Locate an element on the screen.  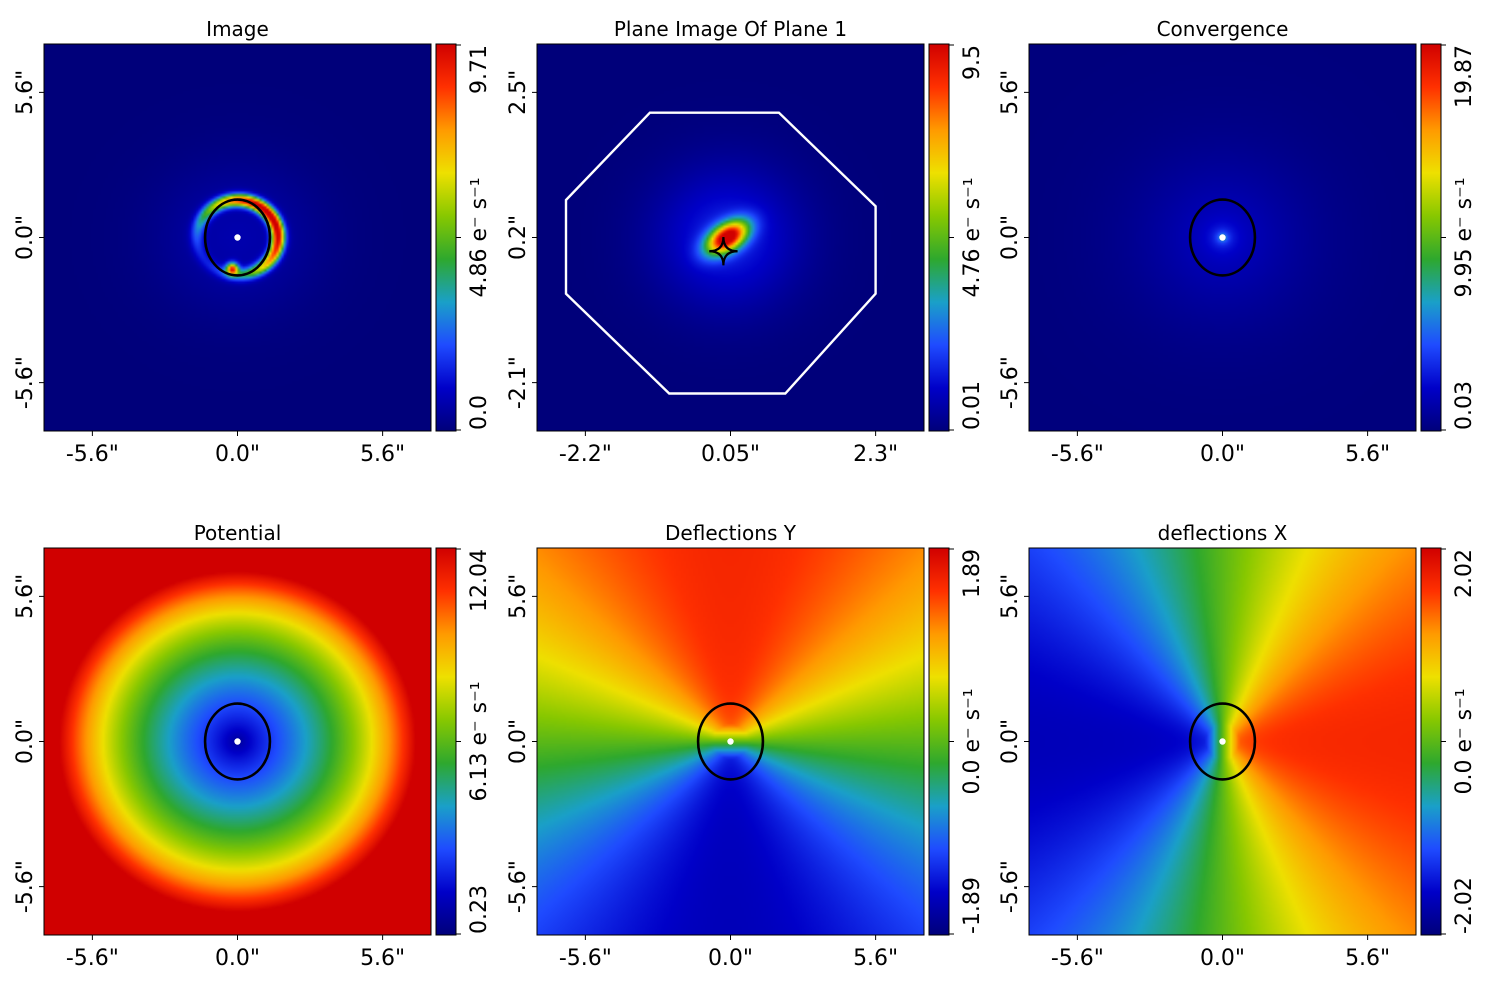
plot-title: deflections X is located at coordinates (1223, 533).